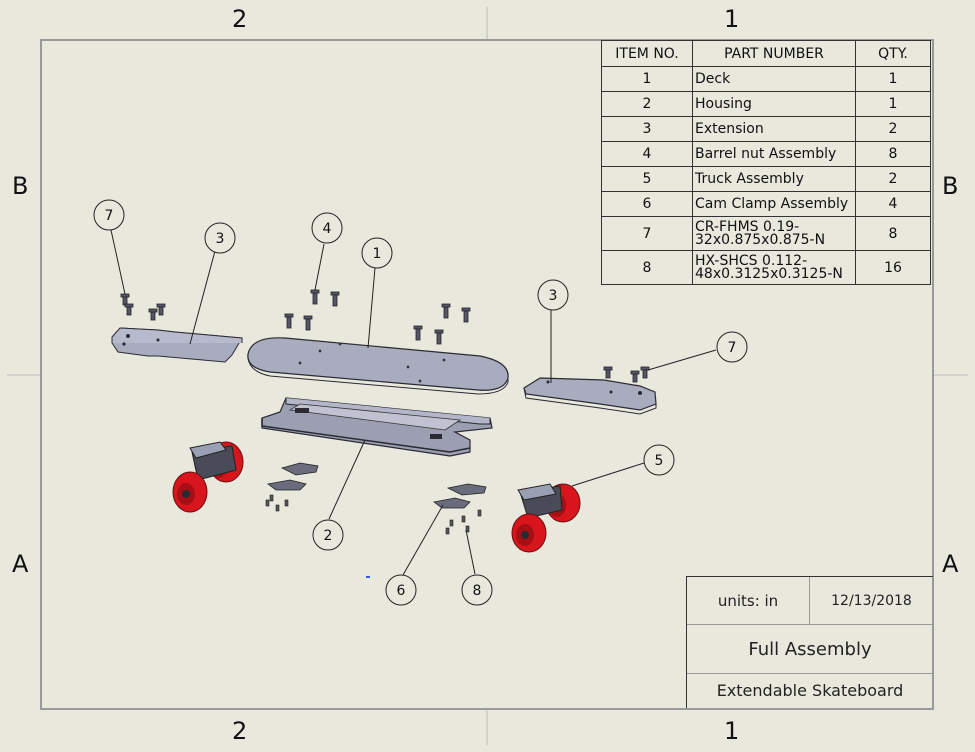 Image resolution: width=975 pixels, height=752 pixels. I want to click on screws, so click(385, 336).